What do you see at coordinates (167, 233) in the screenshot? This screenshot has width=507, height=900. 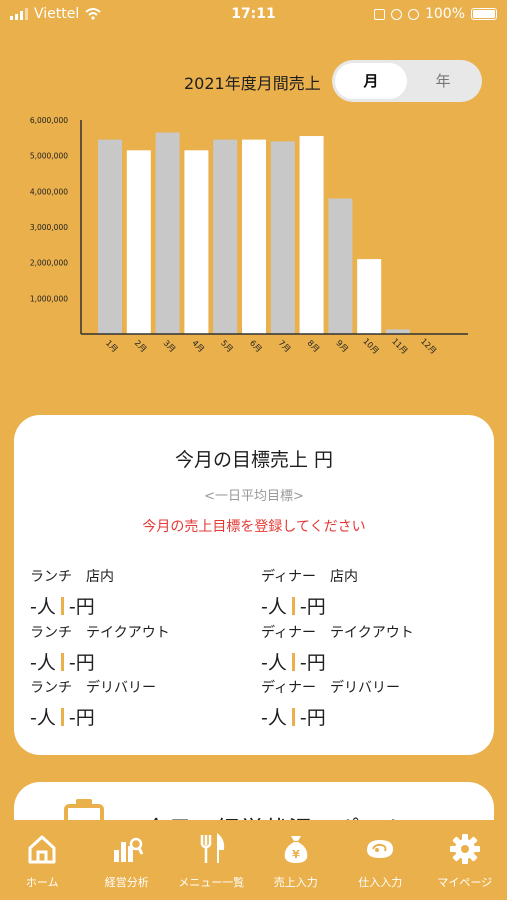 I see `bar-3月` at bounding box center [167, 233].